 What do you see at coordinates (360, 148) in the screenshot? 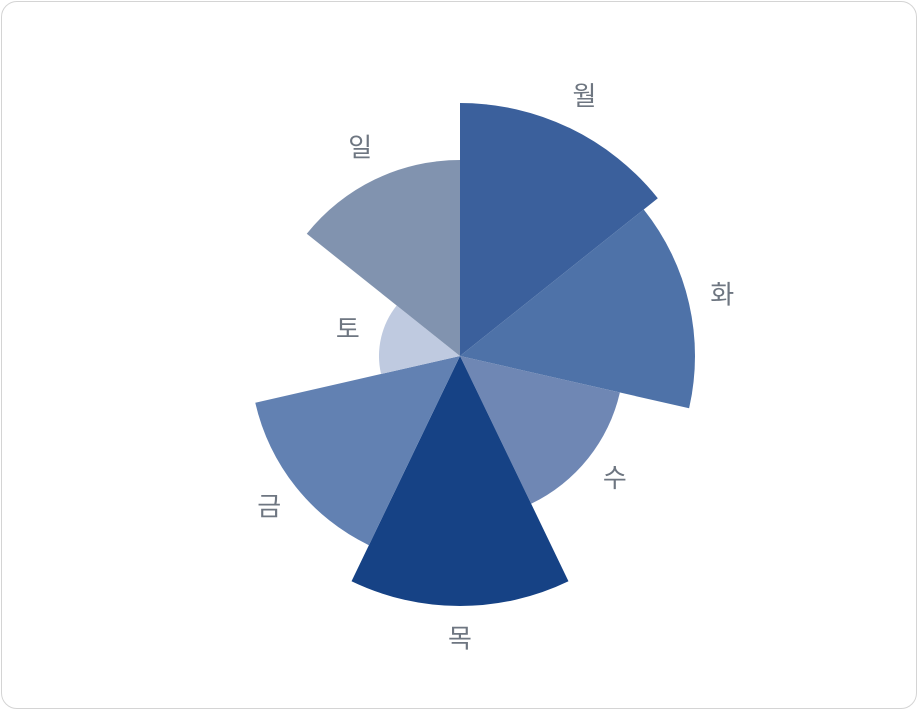
I see `slice-label-7: 일` at bounding box center [360, 148].